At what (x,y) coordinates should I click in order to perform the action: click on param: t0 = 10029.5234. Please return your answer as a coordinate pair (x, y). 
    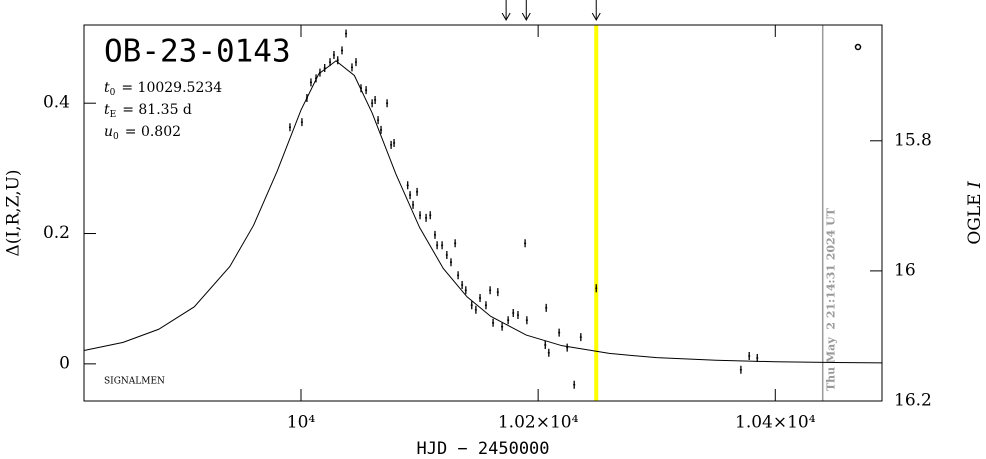
    Looking at the image, I should click on (163, 89).